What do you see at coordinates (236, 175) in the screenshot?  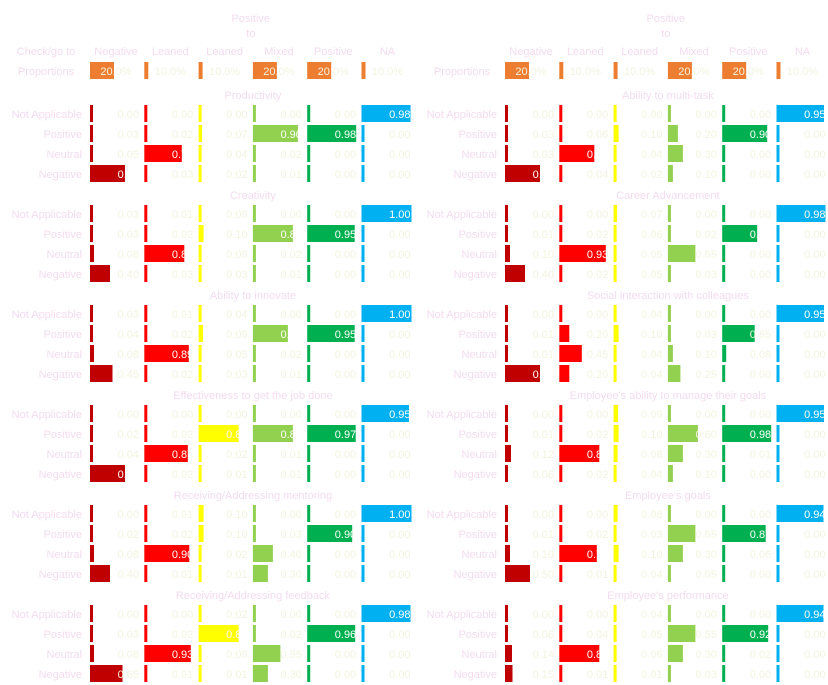 I see `bar-value-0-3-2: 0.02` at bounding box center [236, 175].